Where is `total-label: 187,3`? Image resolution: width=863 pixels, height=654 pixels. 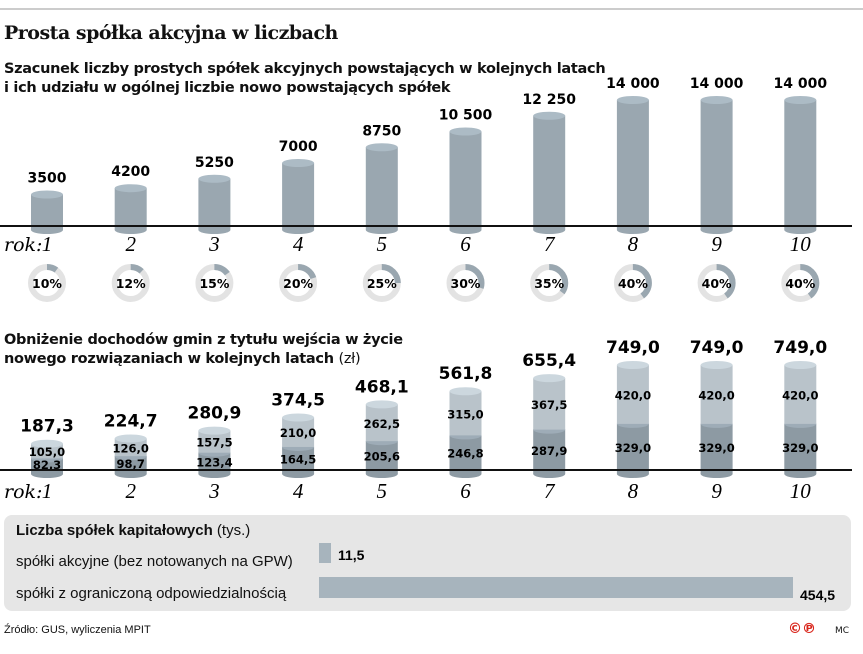
total-label: 187,3 is located at coordinates (47, 427).